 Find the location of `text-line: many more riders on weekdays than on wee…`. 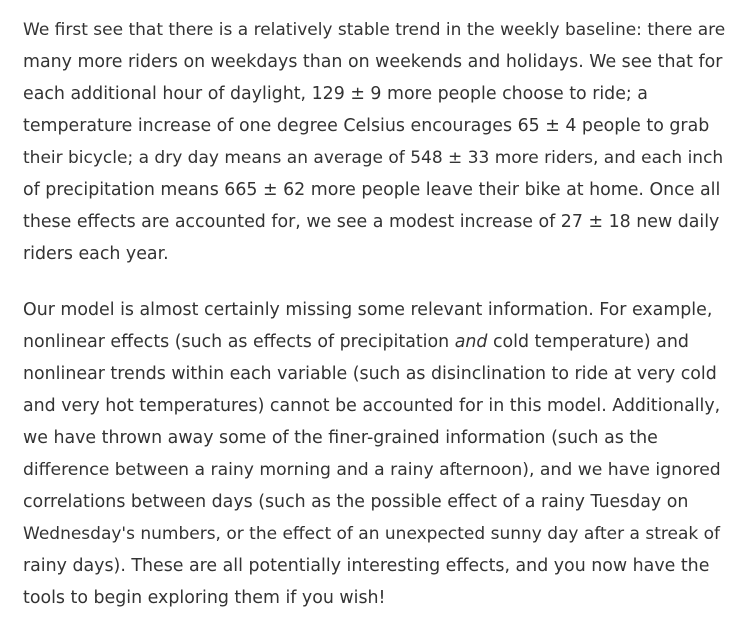

text-line: many more riders on weekdays than on wee… is located at coordinates (373, 62).